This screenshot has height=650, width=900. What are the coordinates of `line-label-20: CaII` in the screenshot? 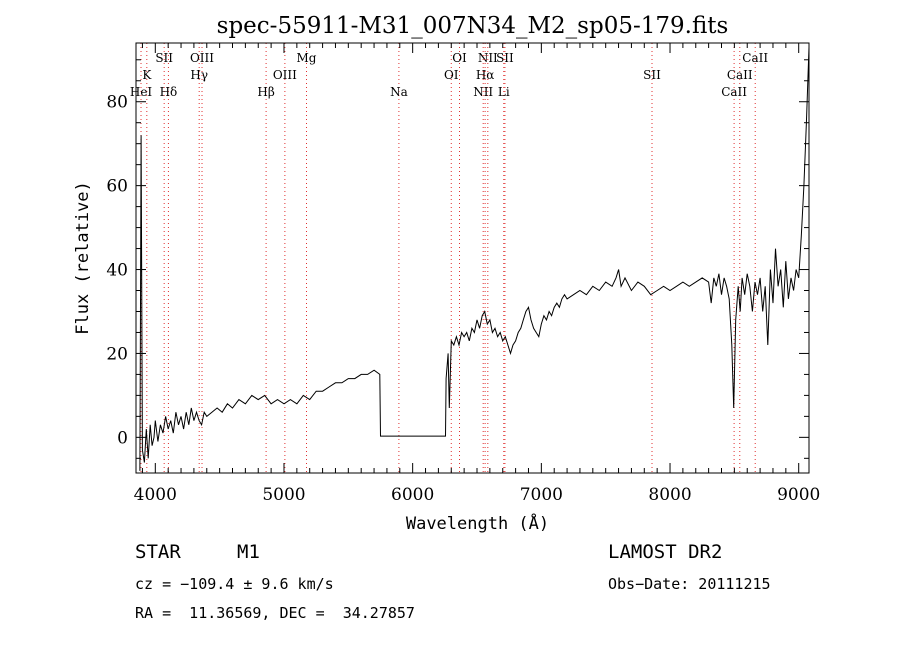 It's located at (734, 92).